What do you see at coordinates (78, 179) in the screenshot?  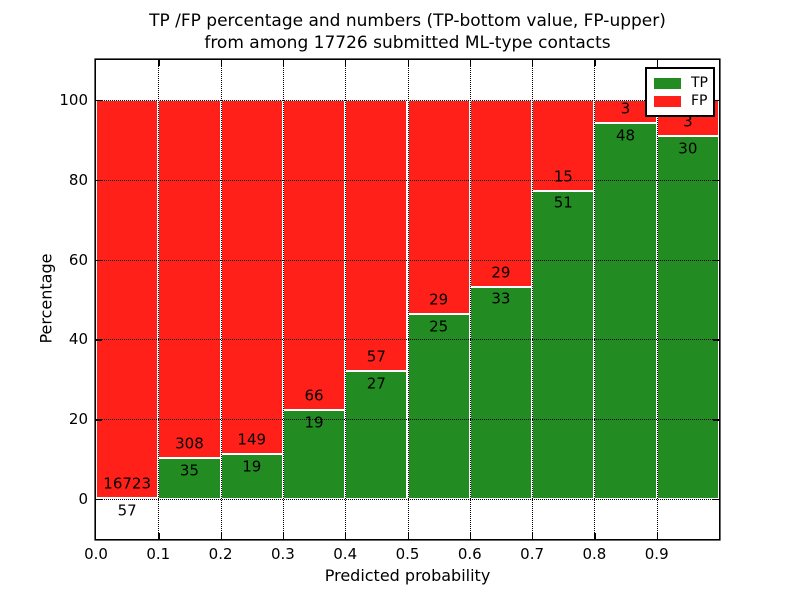 I see `y-tick-label: 80` at bounding box center [78, 179].